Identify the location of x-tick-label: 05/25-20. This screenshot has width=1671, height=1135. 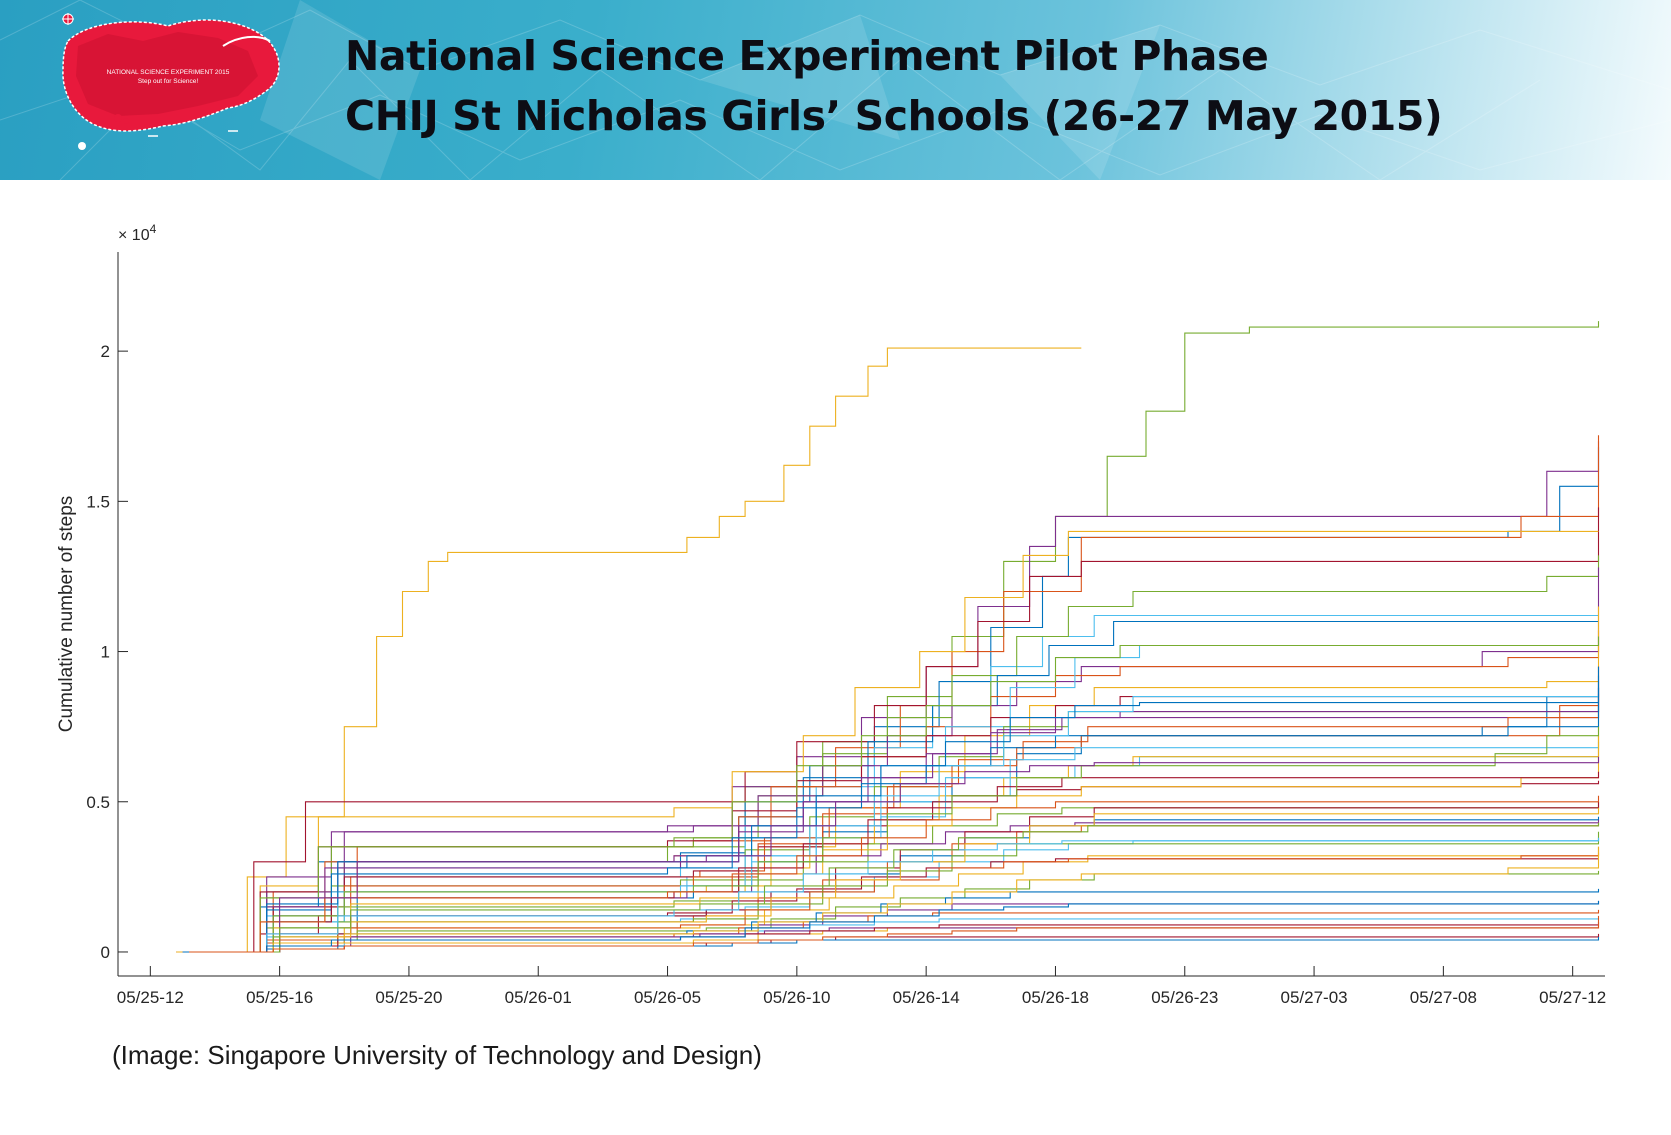
(408, 997).